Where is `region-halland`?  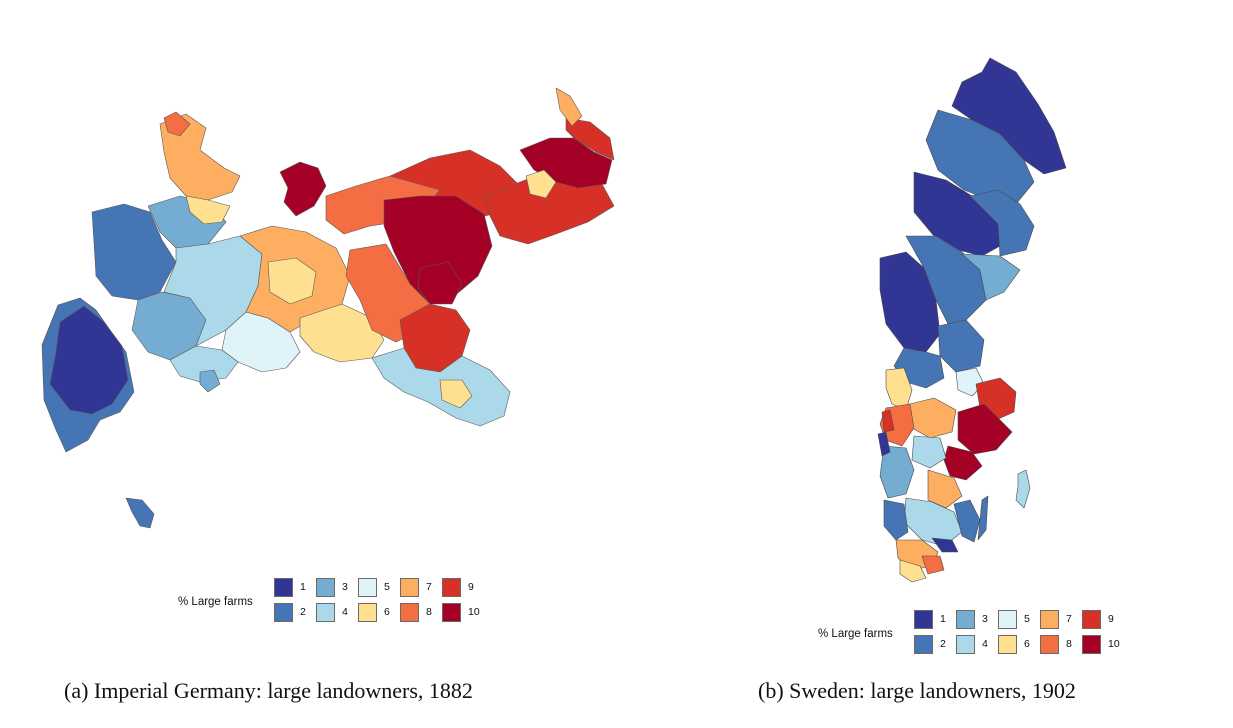
region-halland is located at coordinates (896, 520).